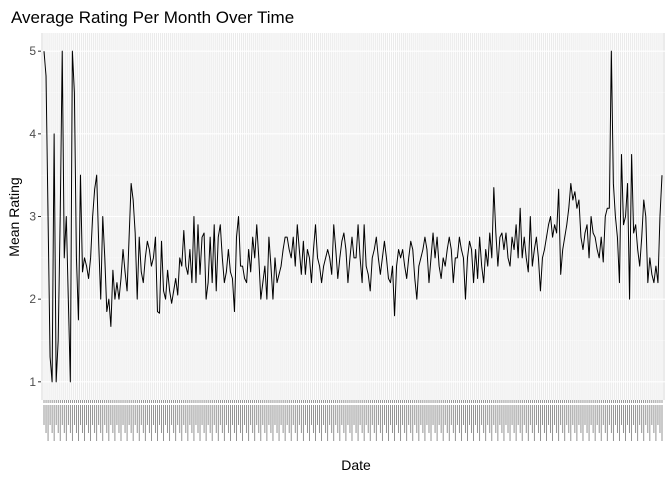 Image resolution: width=672 pixels, height=480 pixels. I want to click on y-axis-label: Mean Rating, so click(14, 216).